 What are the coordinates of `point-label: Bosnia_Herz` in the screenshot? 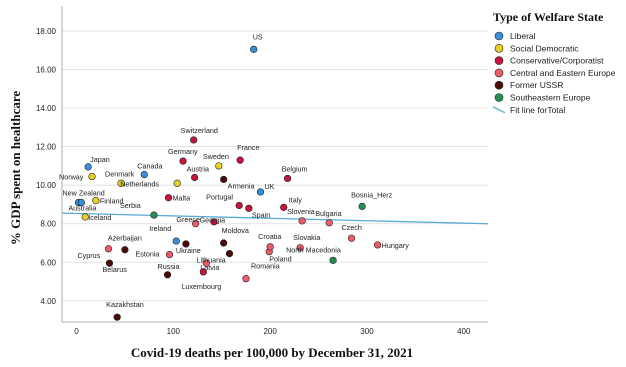 It's located at (372, 194).